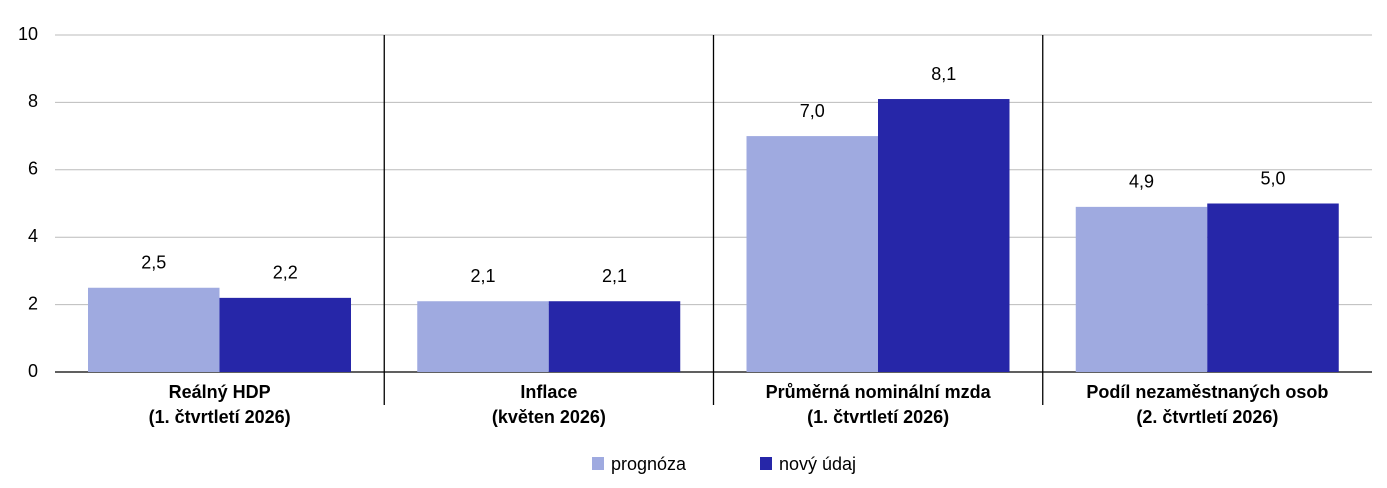 Image resolution: width=1387 pixels, height=488 pixels. I want to click on y-tick-label: 6, so click(33, 169).